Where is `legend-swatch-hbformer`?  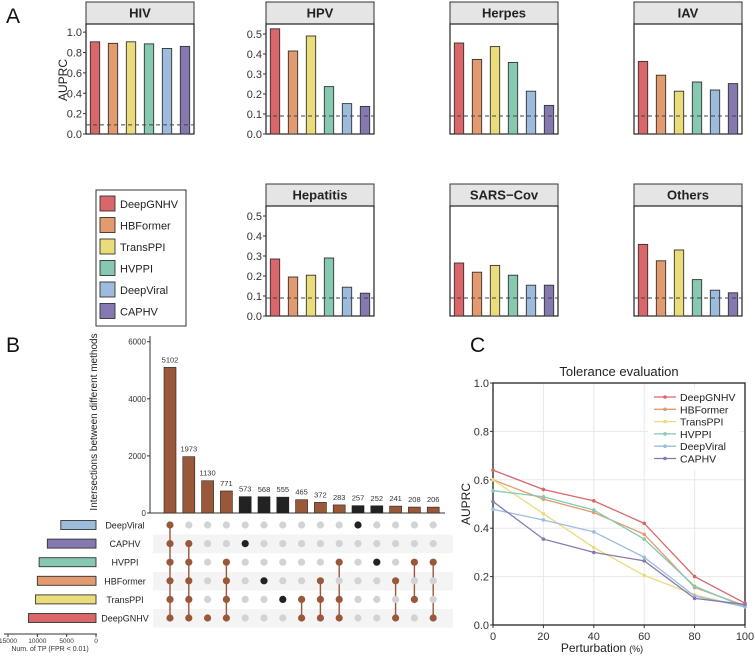
legend-swatch-hbformer is located at coordinates (107, 225).